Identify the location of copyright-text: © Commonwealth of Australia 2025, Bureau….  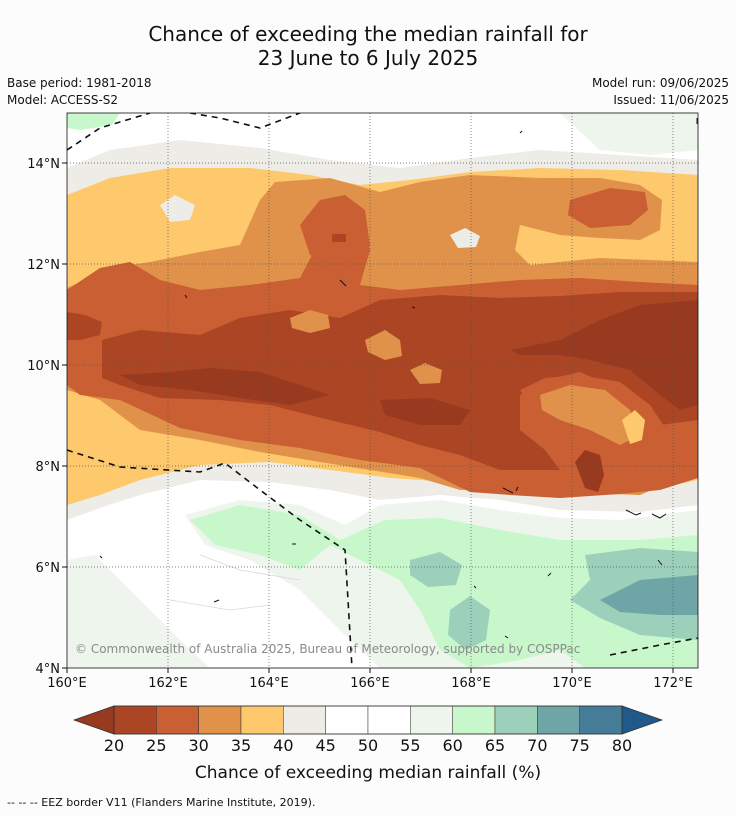
(327, 649).